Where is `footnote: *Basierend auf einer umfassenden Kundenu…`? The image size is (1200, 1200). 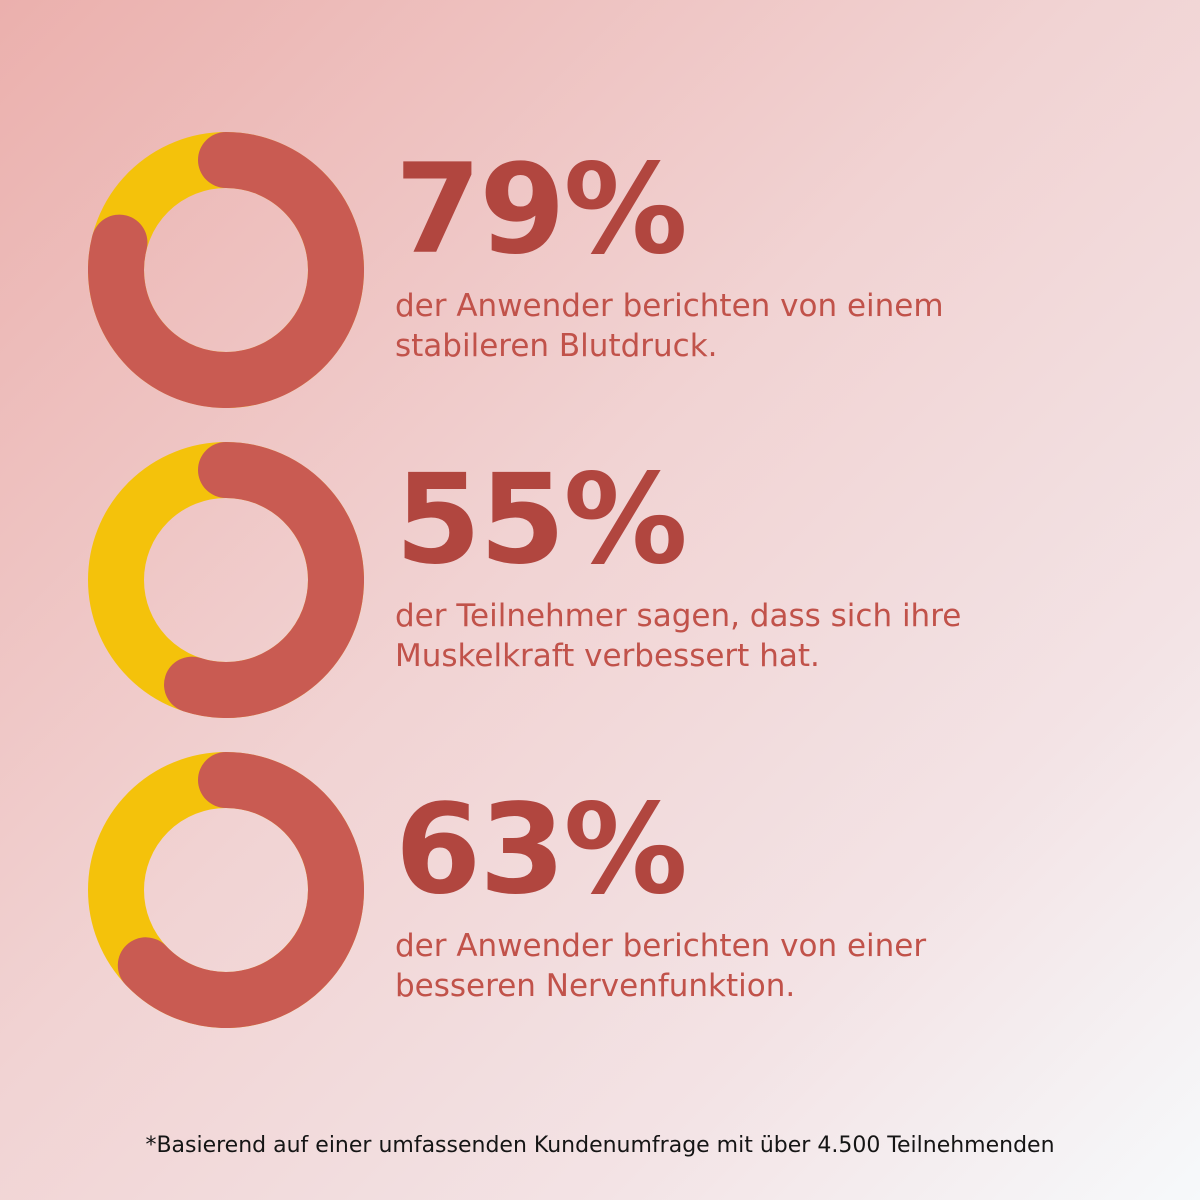 footnote: *Basierend auf einer umfassenden Kundenu… is located at coordinates (600, 1145).